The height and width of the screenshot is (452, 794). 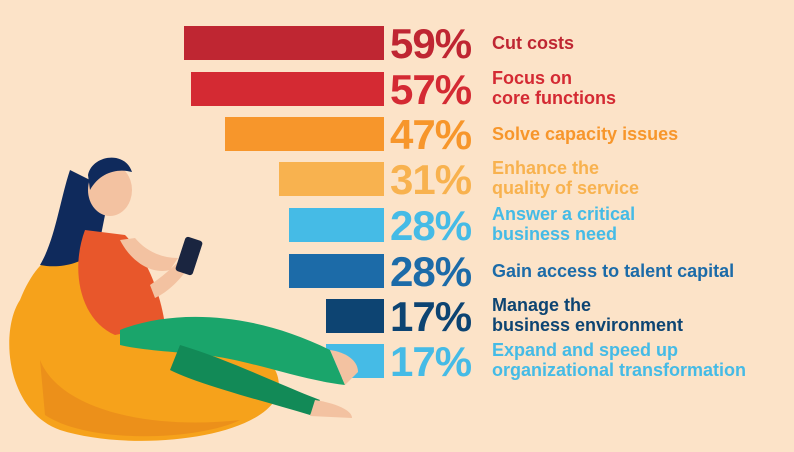 I want to click on value-label-6: 17%, so click(x=431, y=316).